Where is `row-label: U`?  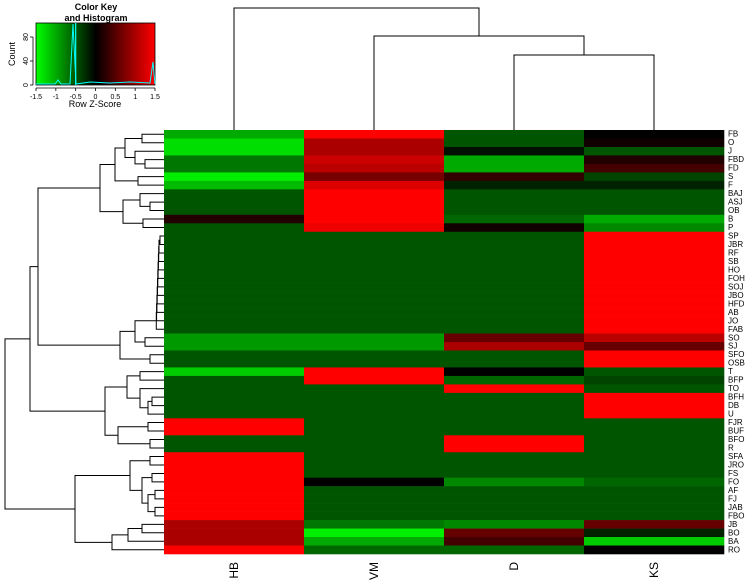
row-label: U is located at coordinates (731, 414).